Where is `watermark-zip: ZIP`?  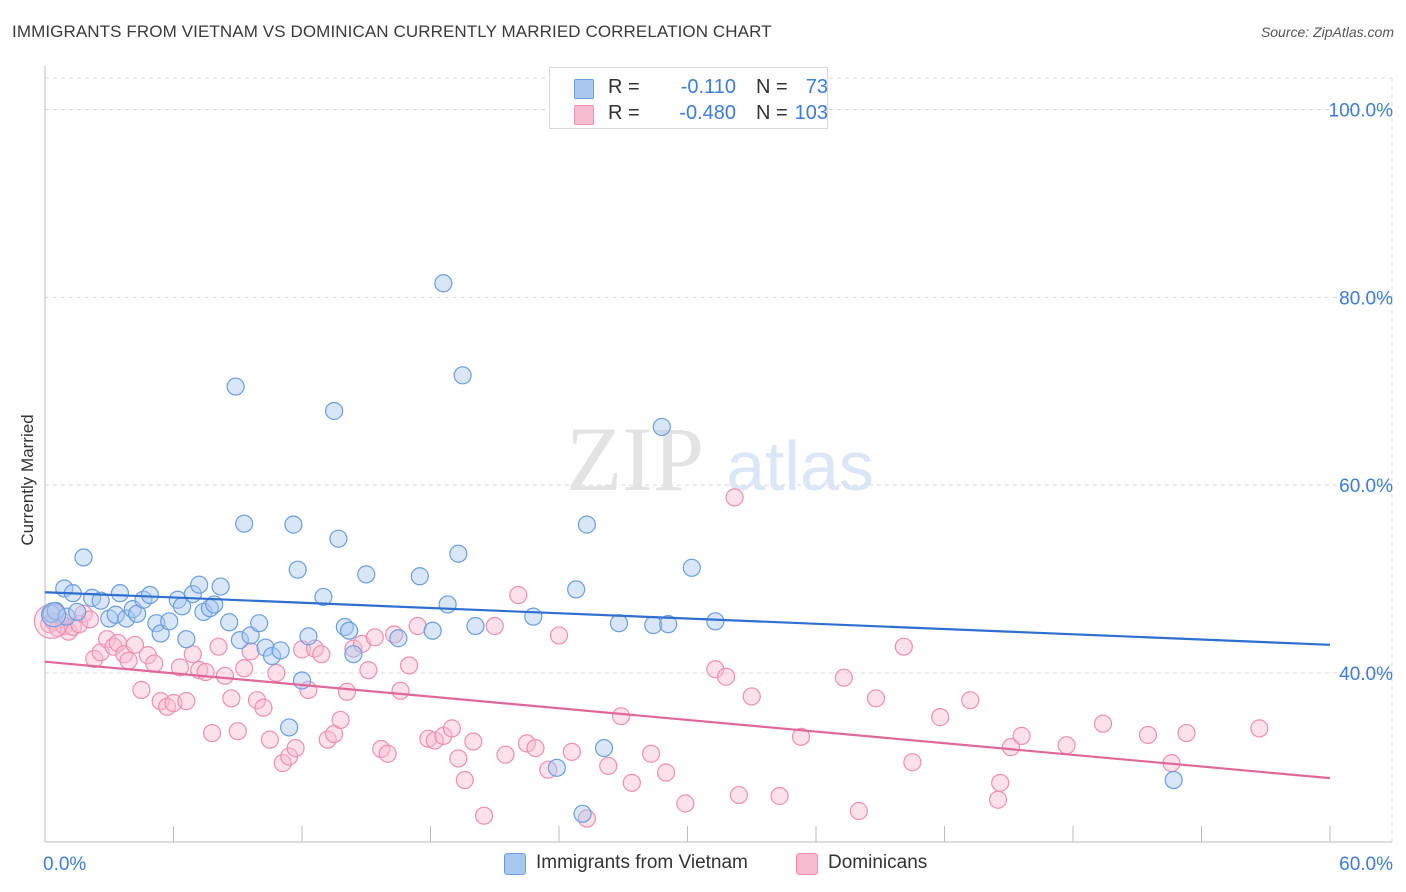 watermark-zip: ZIP is located at coordinates (635, 459).